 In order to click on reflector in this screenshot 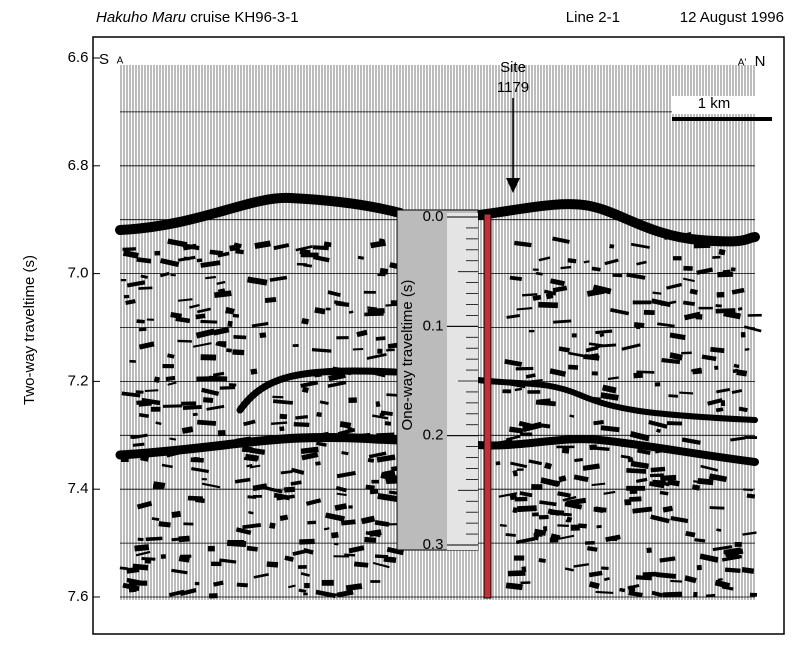, I will do `click(317, 390)`.